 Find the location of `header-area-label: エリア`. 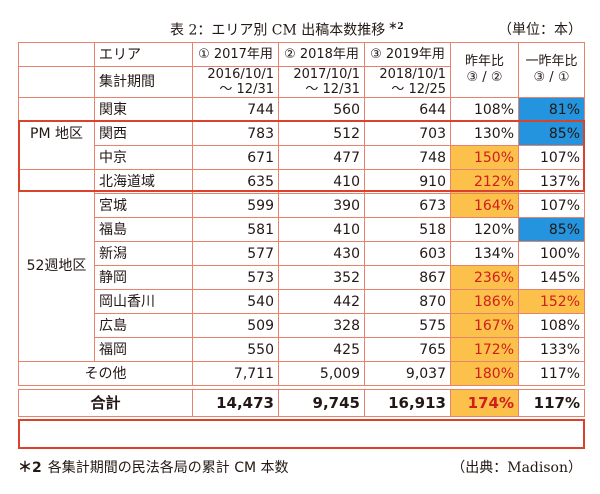

header-area-label: エリア is located at coordinates (143, 54).